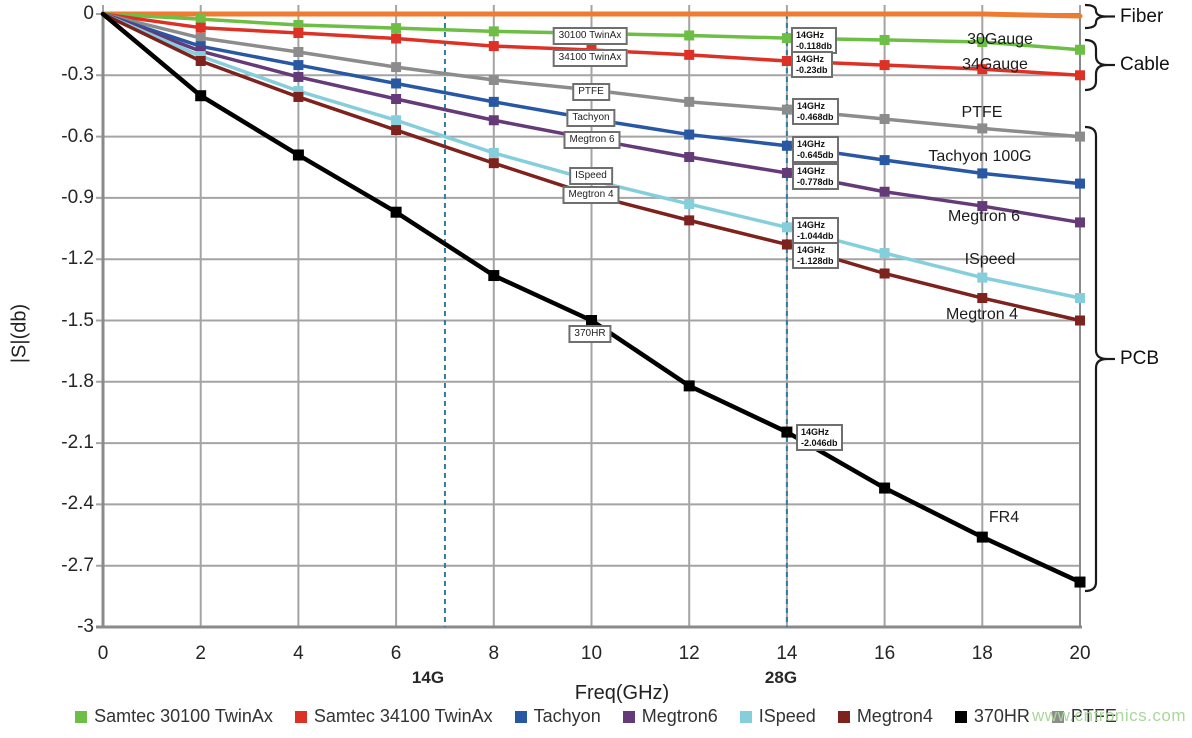 The height and width of the screenshot is (738, 1192). Describe the element at coordinates (591, 92) in the screenshot. I see `inline-series-label: PTFE` at that location.